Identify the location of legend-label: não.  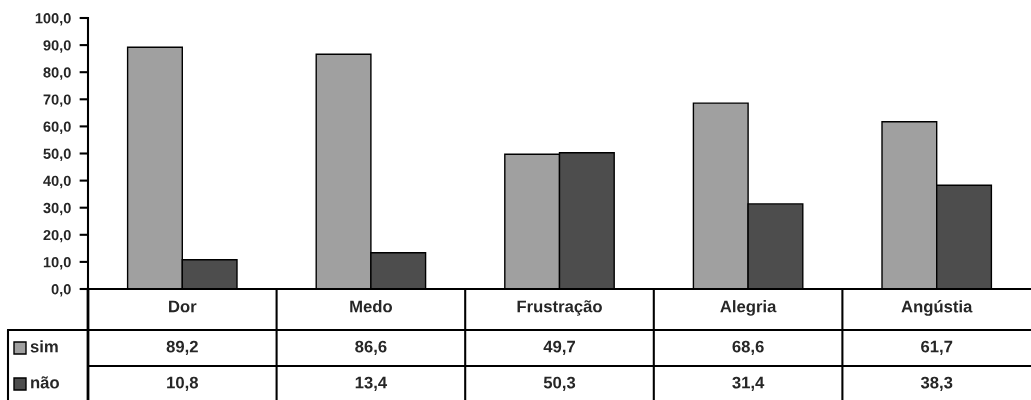
(45, 382).